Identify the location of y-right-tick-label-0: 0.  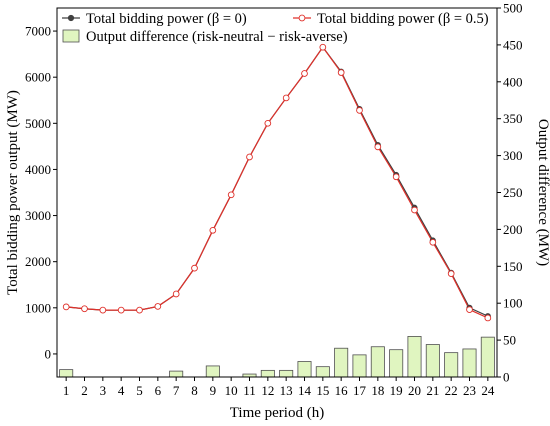
(506, 377).